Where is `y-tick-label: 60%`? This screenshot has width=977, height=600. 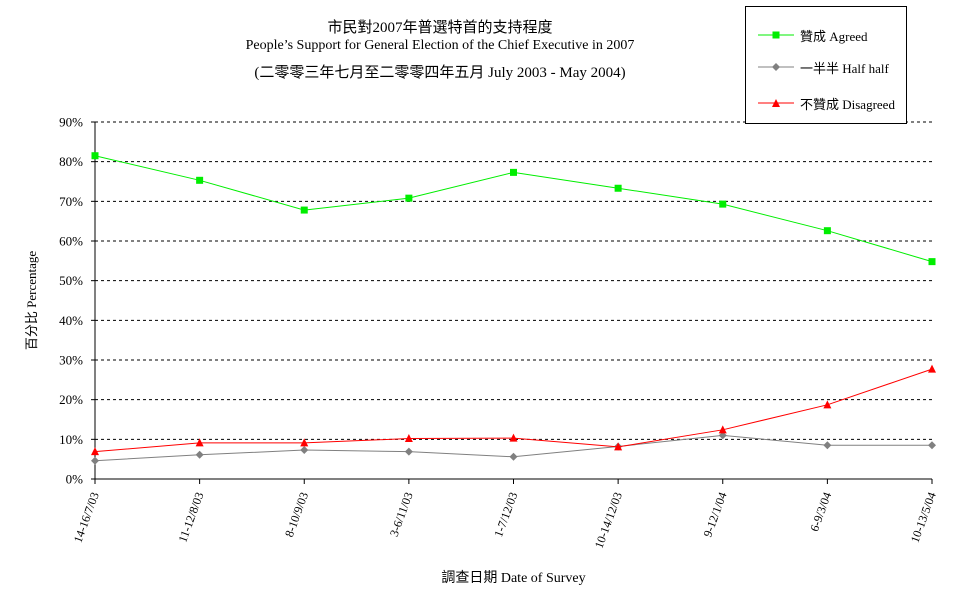 y-tick-label: 60% is located at coordinates (71, 241).